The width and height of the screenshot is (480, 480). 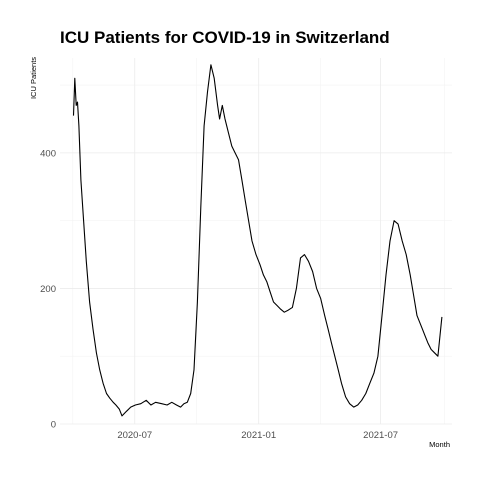 What do you see at coordinates (258, 435) in the screenshot?
I see `x-tick-label: 2021-01` at bounding box center [258, 435].